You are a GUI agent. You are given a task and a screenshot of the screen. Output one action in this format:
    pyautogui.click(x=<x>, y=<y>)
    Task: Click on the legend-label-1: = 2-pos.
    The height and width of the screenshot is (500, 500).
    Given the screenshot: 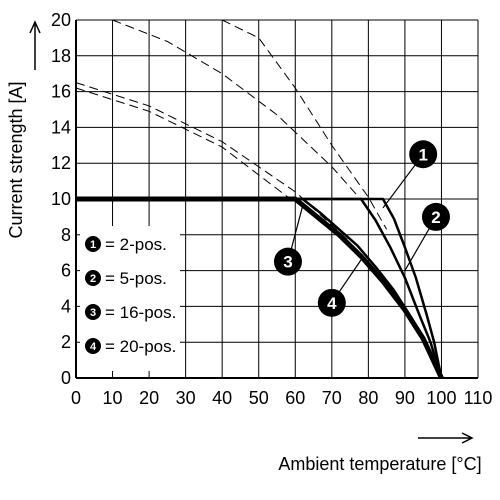 What is the action you would take?
    pyautogui.click(x=136, y=244)
    